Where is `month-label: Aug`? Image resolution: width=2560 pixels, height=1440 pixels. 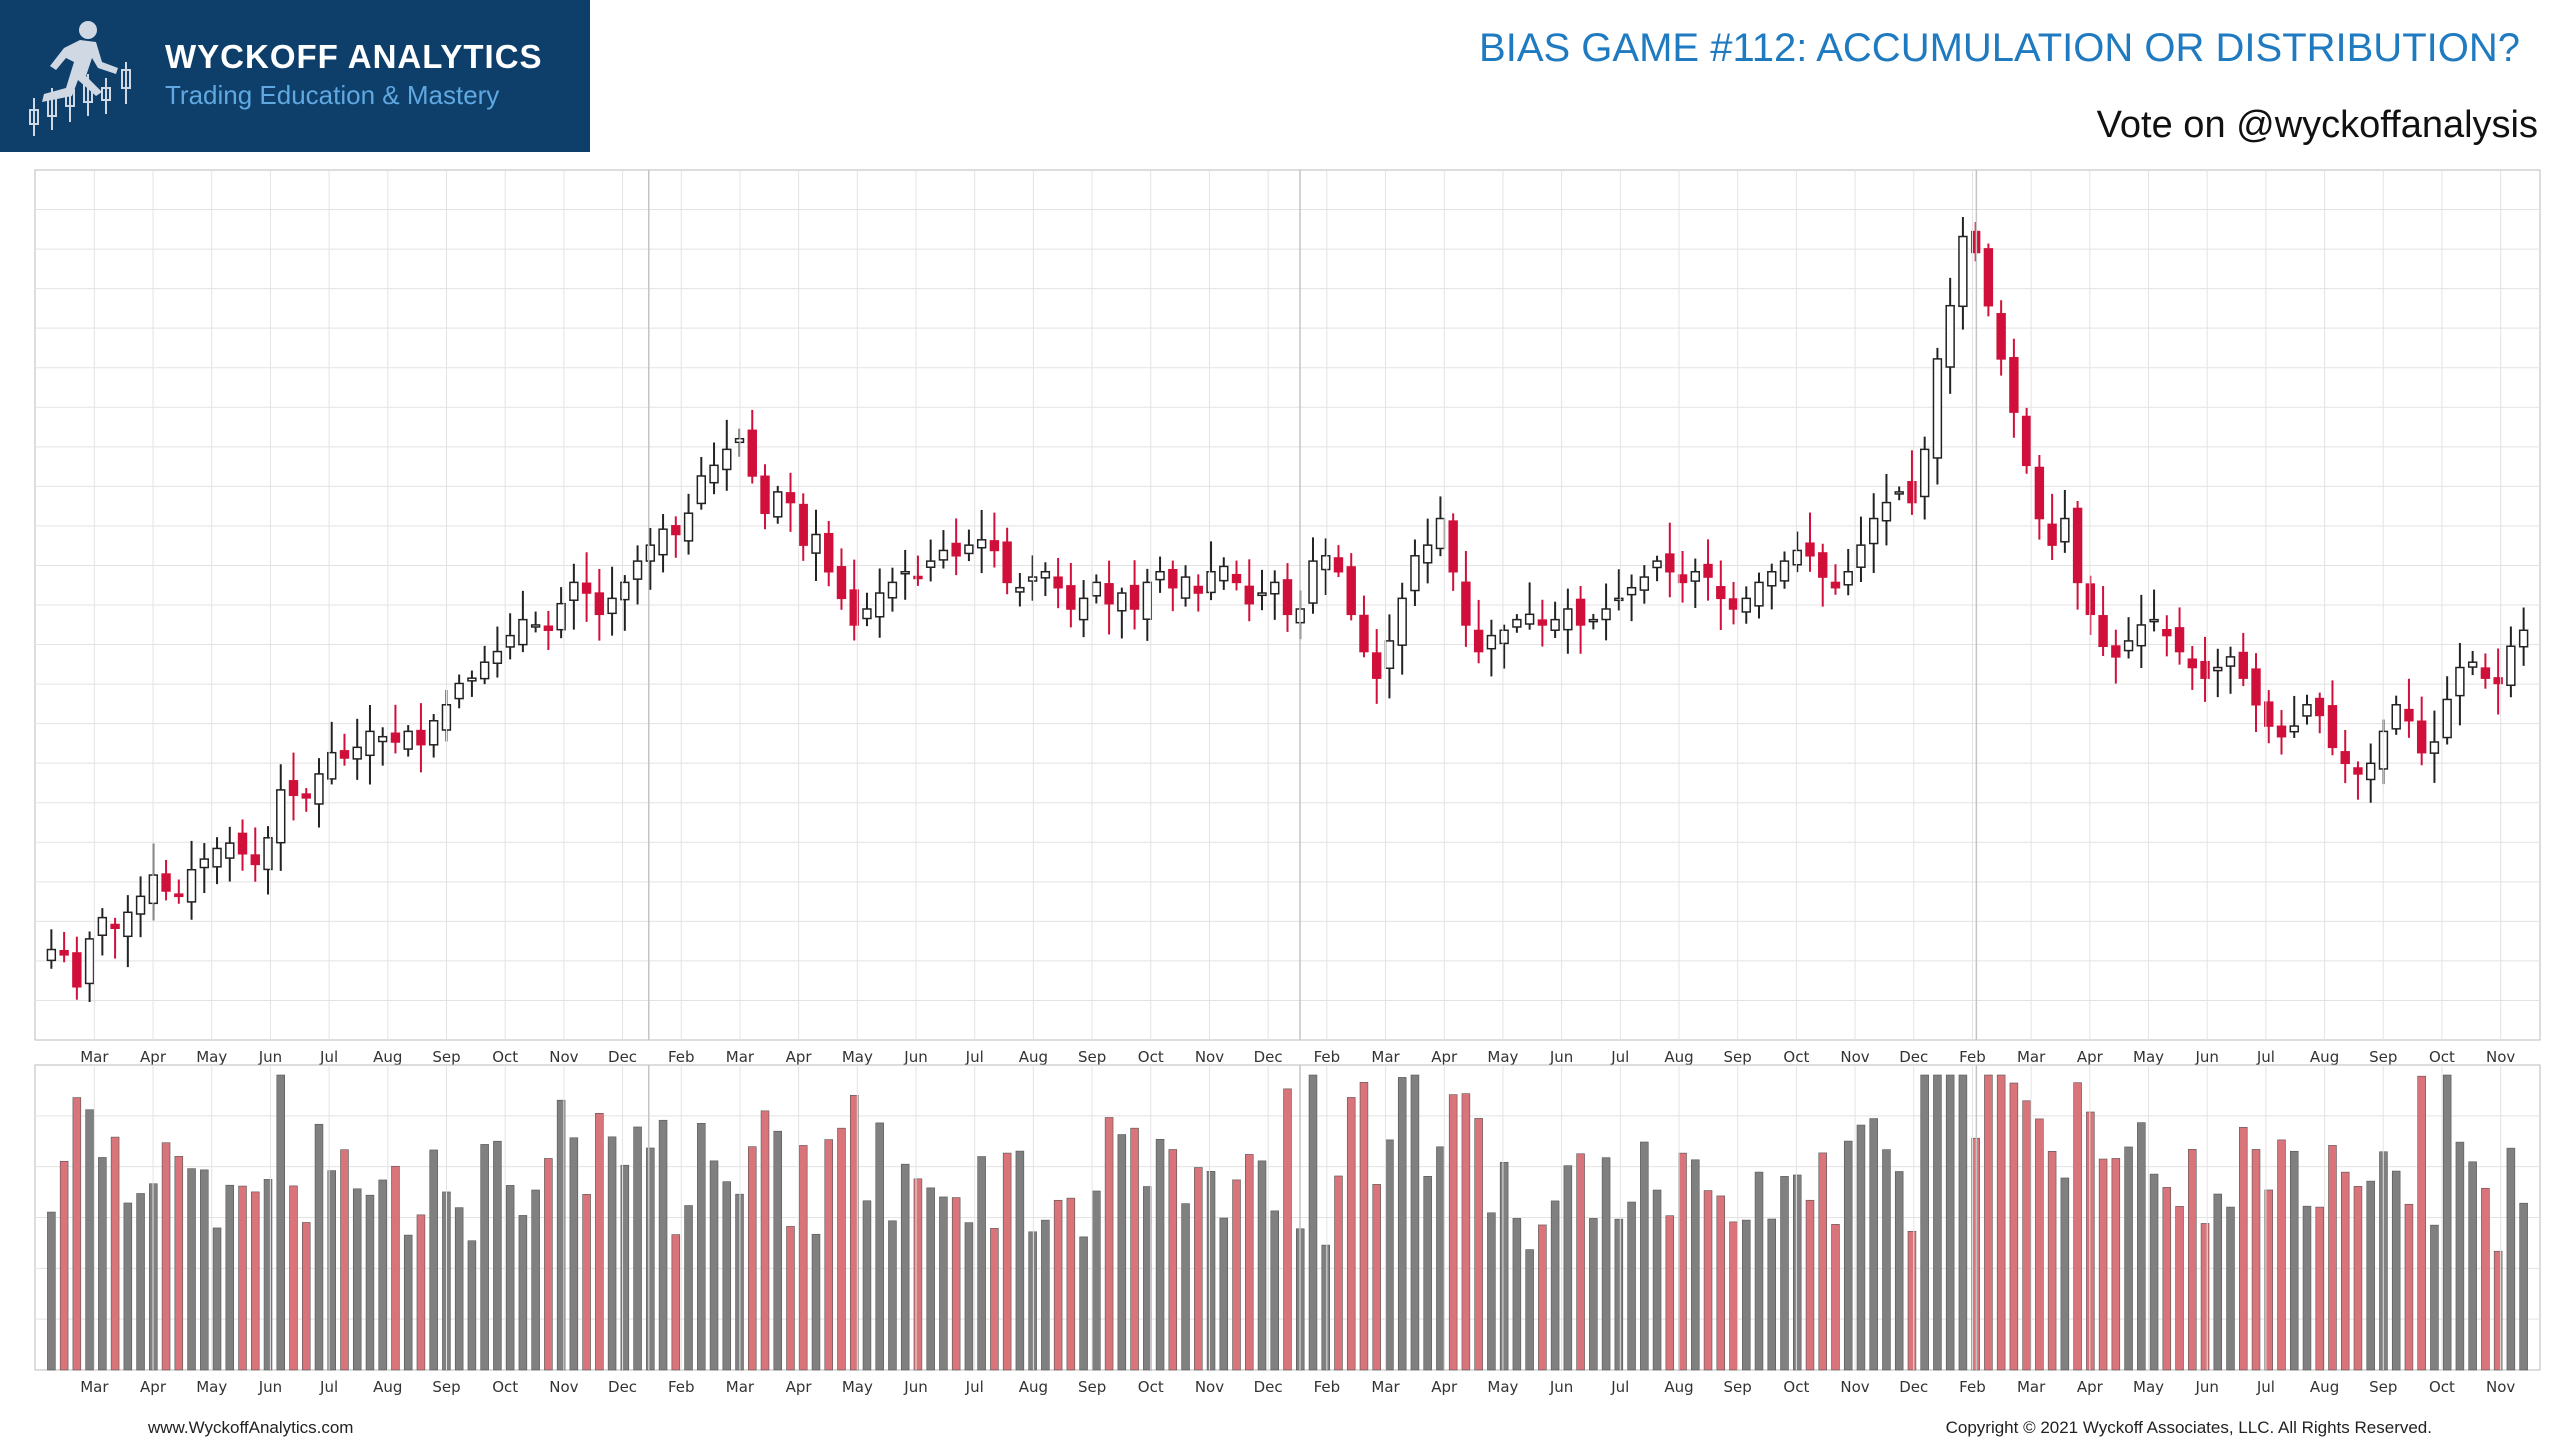
month-label: Aug is located at coordinates (1033, 1387).